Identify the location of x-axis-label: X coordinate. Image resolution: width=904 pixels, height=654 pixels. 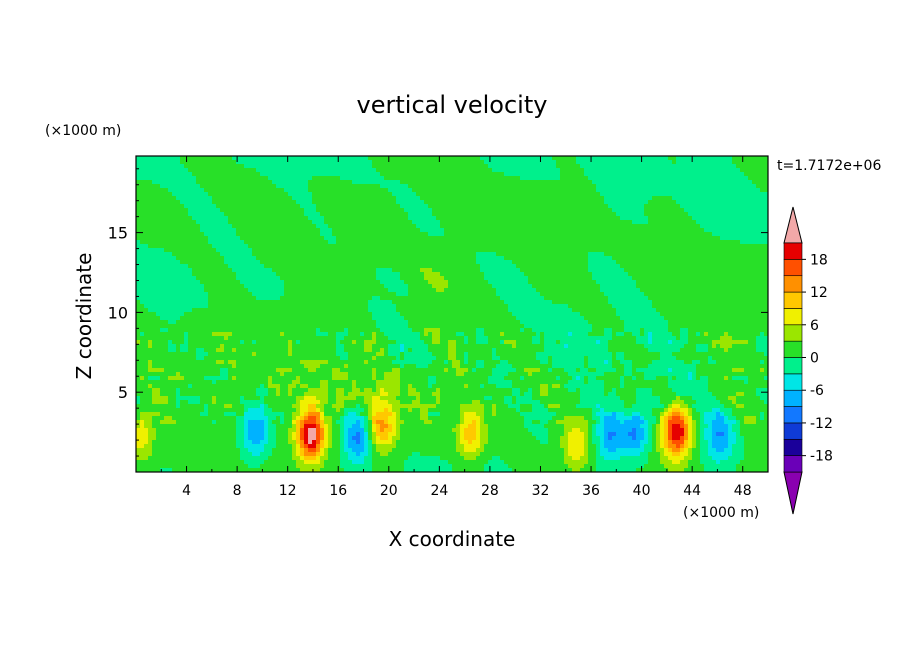
(452, 539).